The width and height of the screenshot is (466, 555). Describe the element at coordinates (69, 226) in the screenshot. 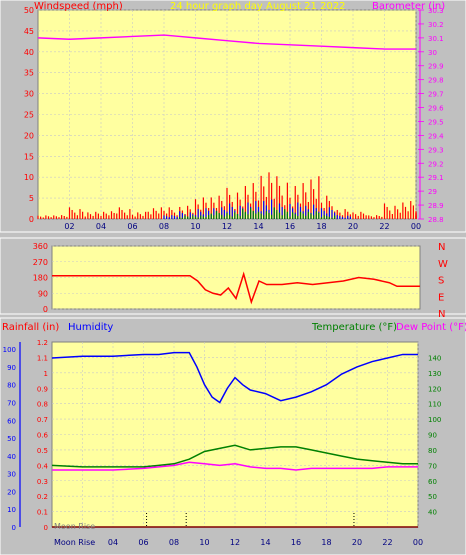

I see `x-tick-label: 02` at that location.